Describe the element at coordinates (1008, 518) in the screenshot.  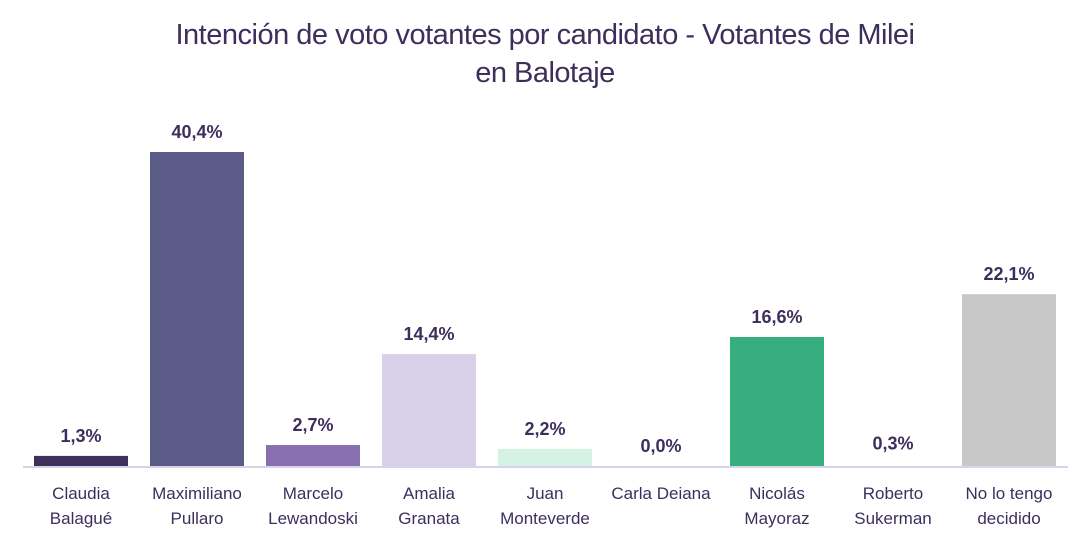
I see `category-label-8-line-1: decidido` at that location.